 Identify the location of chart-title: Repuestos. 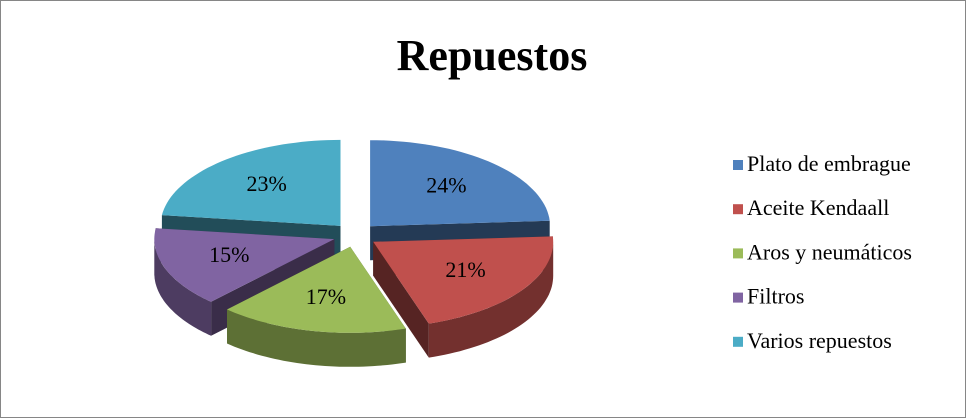
(492, 55).